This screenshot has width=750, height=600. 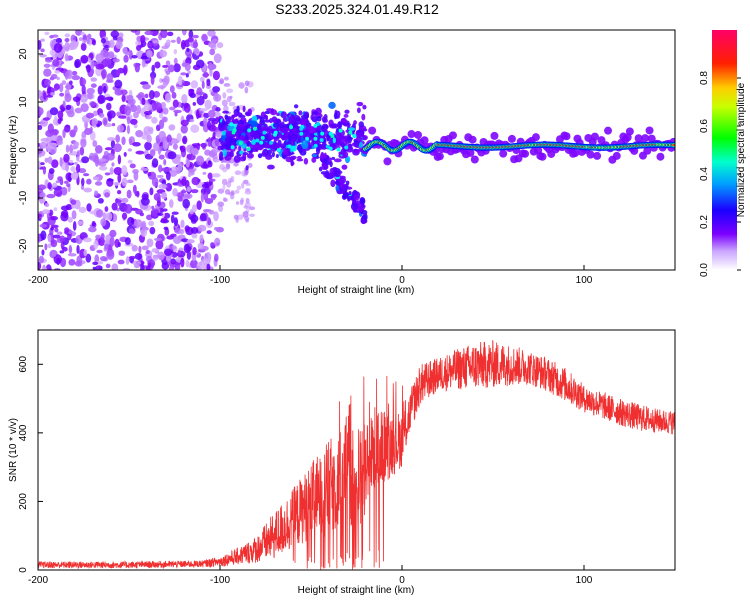 What do you see at coordinates (704, 270) in the screenshot?
I see `colorbar-tick-label: 0.0` at bounding box center [704, 270].